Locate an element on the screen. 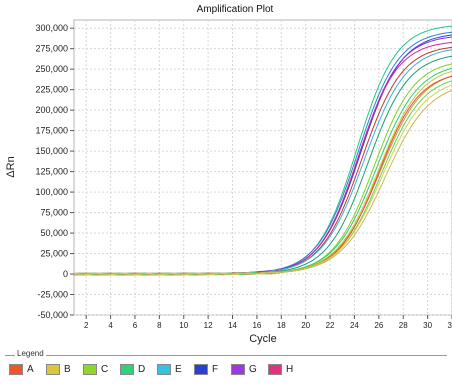  y-tick-label: 250,000 is located at coordinates (51, 69).